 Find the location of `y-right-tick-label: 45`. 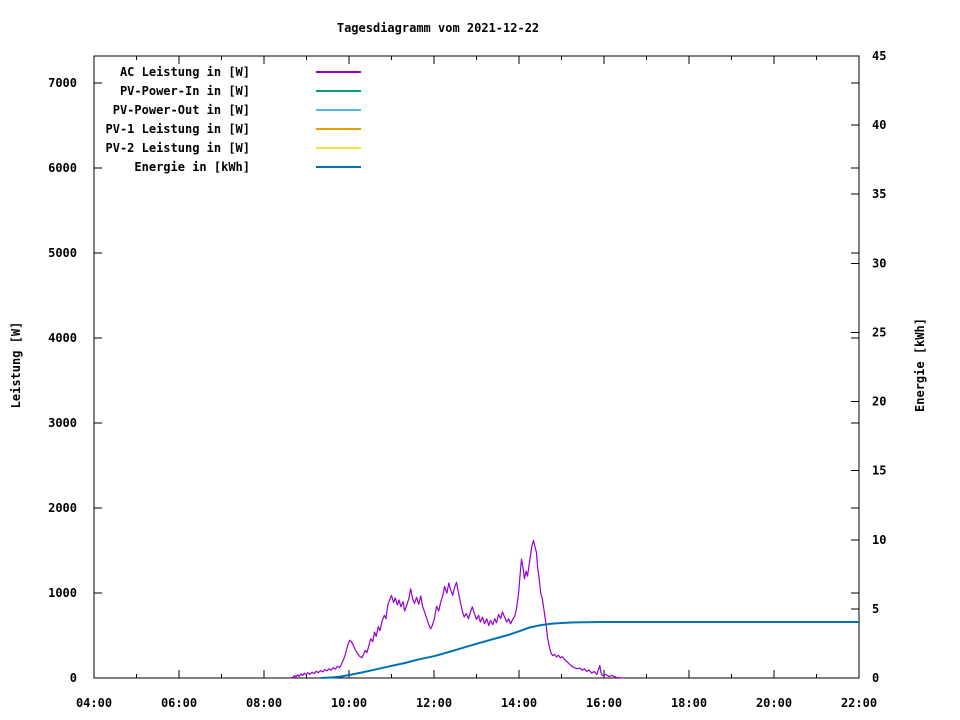

y-right-tick-label: 45 is located at coordinates (879, 56).